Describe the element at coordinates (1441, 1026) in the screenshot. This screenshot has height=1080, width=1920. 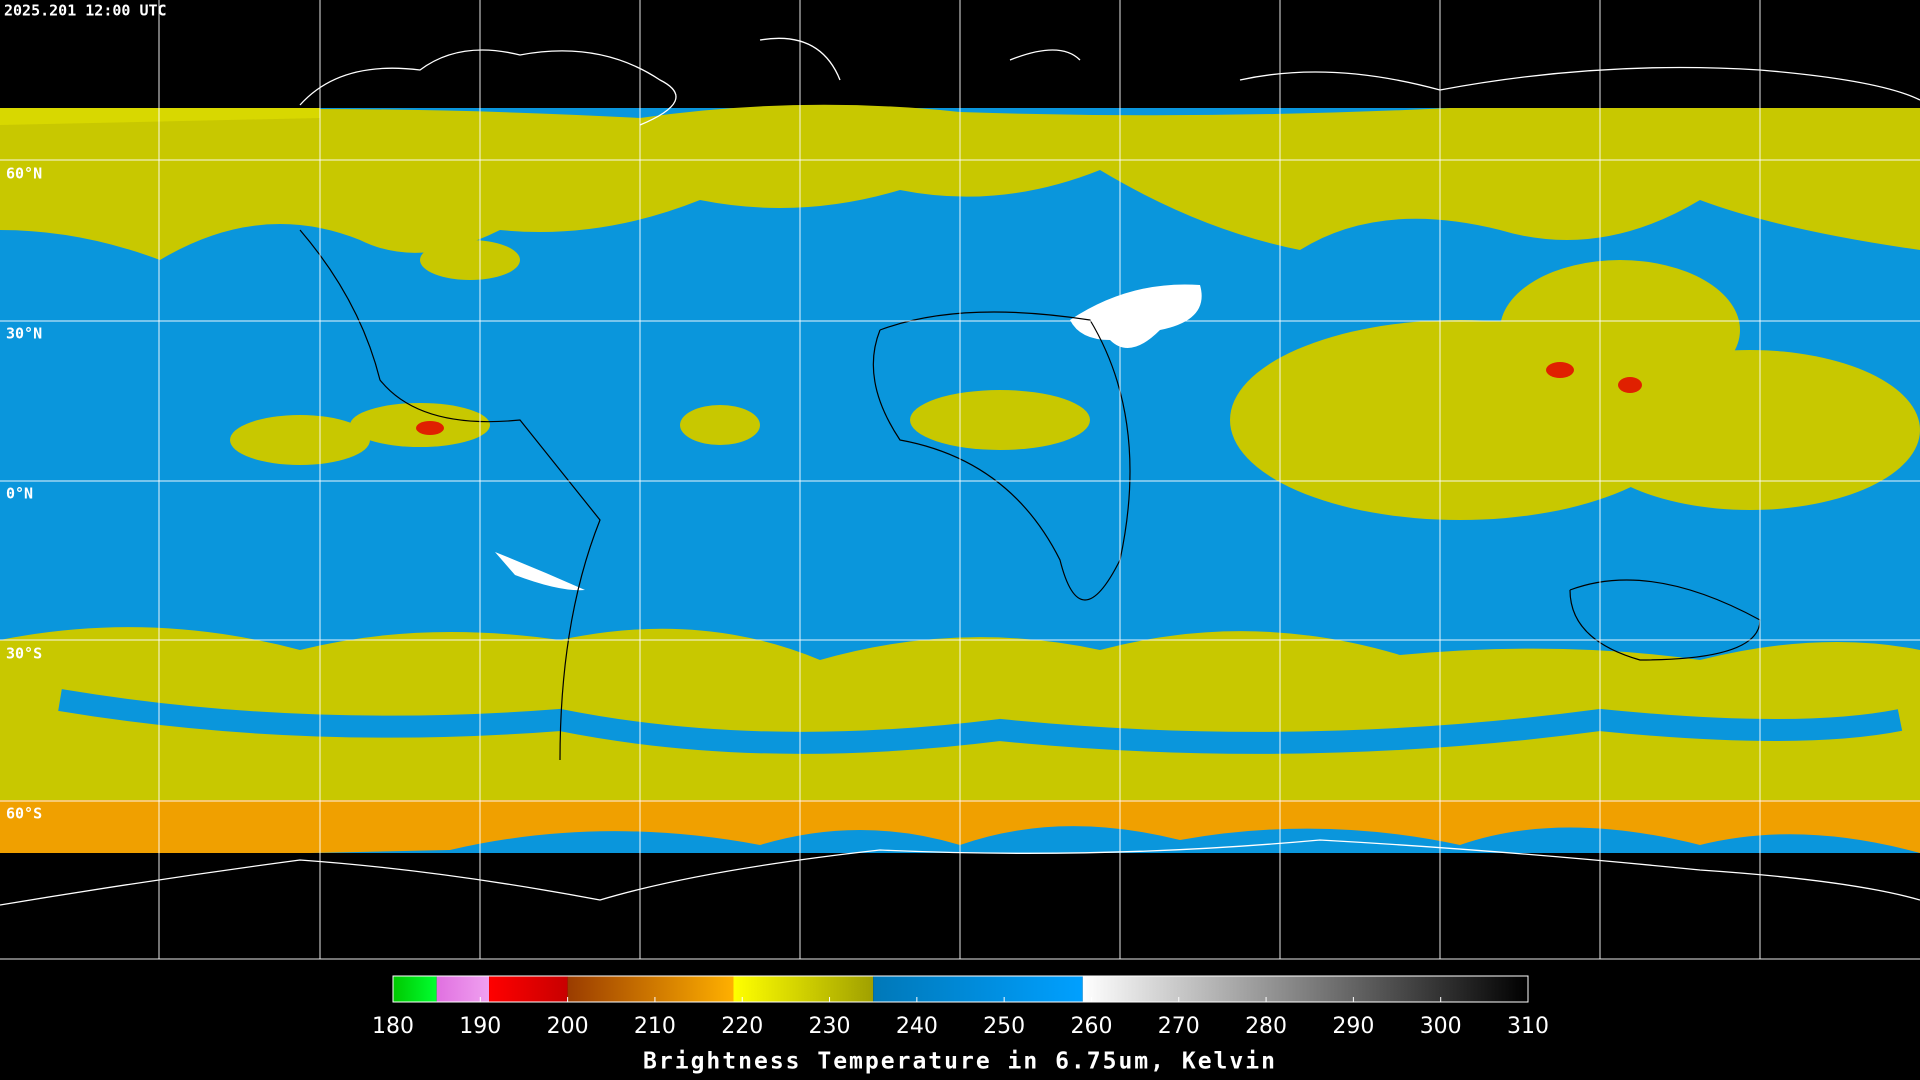
I see `colorbar-tick-label: 300` at that location.